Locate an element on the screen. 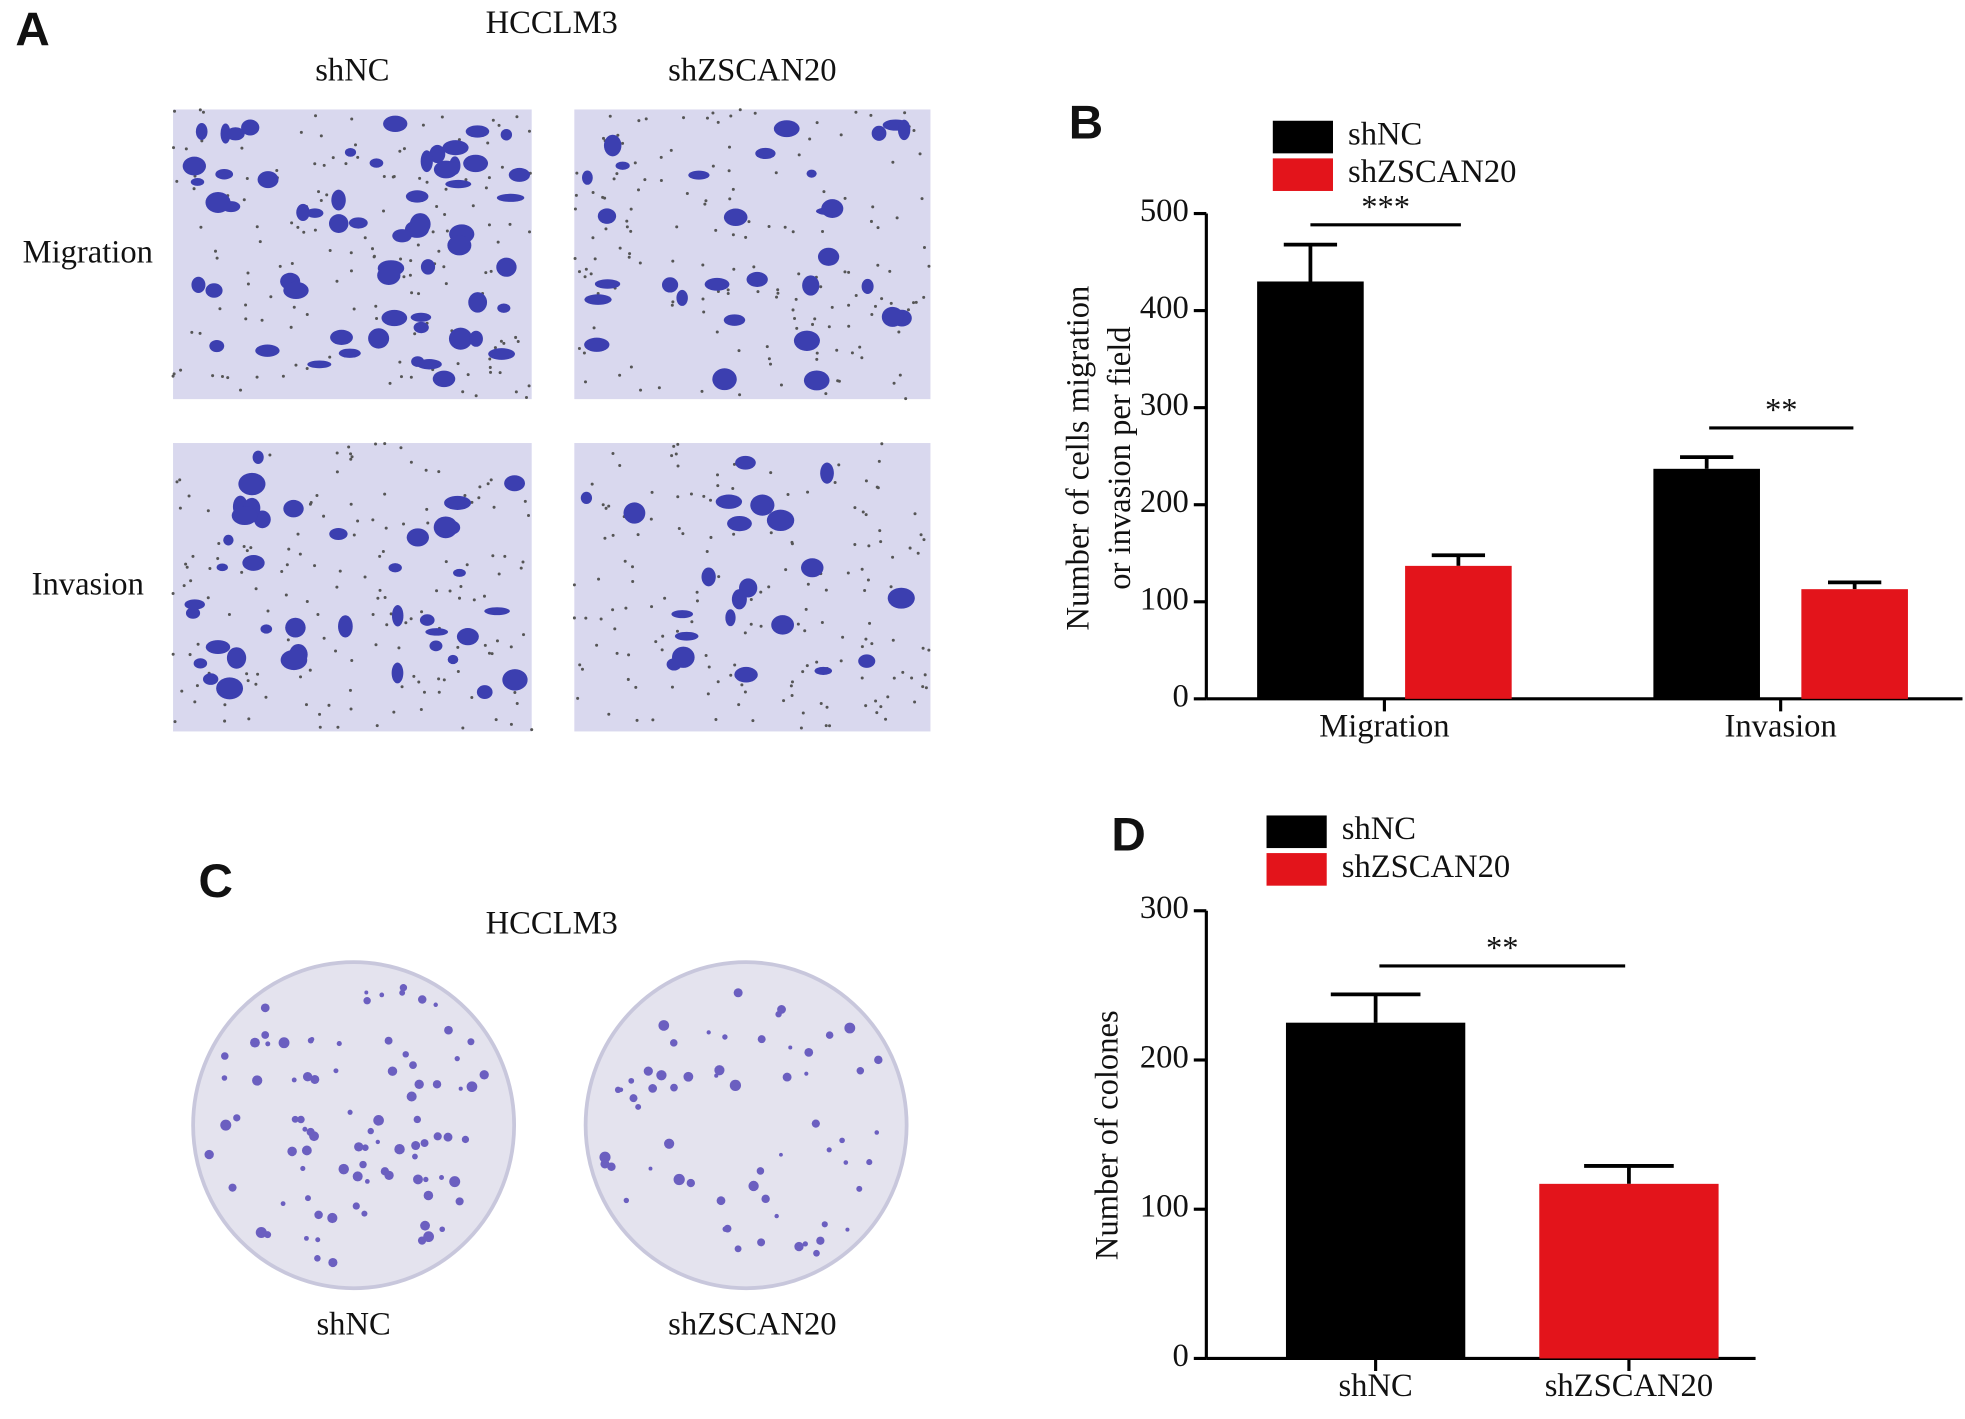 The image size is (1965, 1419). bar is located at coordinates (1629, 1271).